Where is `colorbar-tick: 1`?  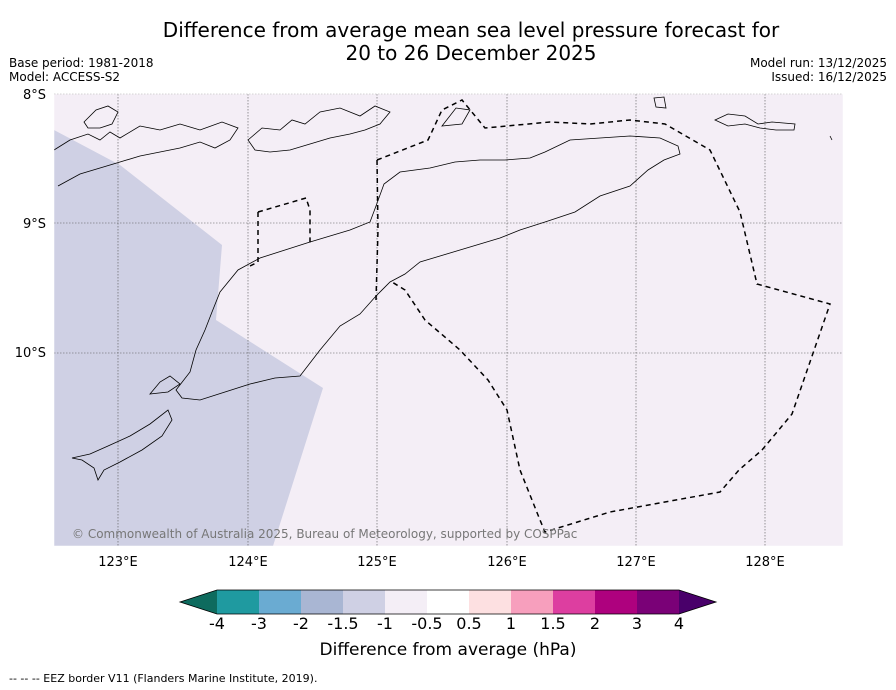
colorbar-tick: 1 is located at coordinates (511, 623).